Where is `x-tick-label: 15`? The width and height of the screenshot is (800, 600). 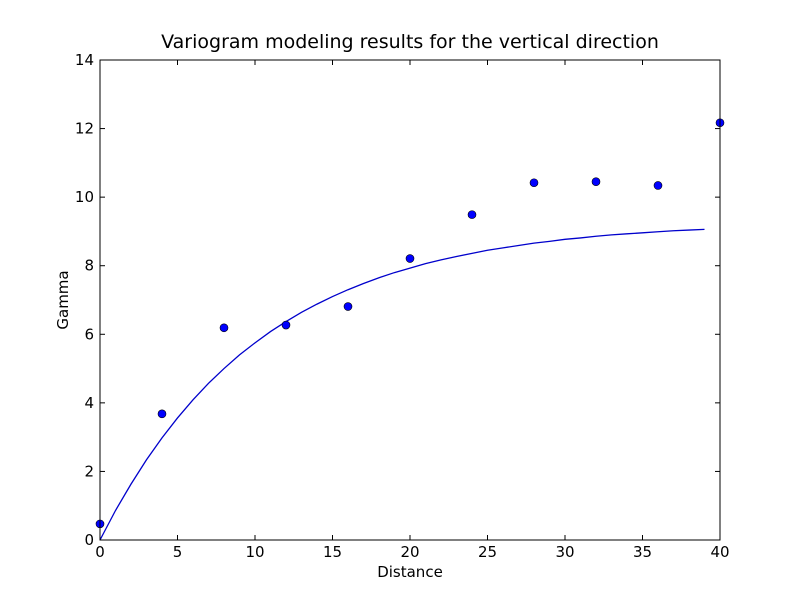
x-tick-label: 15 is located at coordinates (332, 552).